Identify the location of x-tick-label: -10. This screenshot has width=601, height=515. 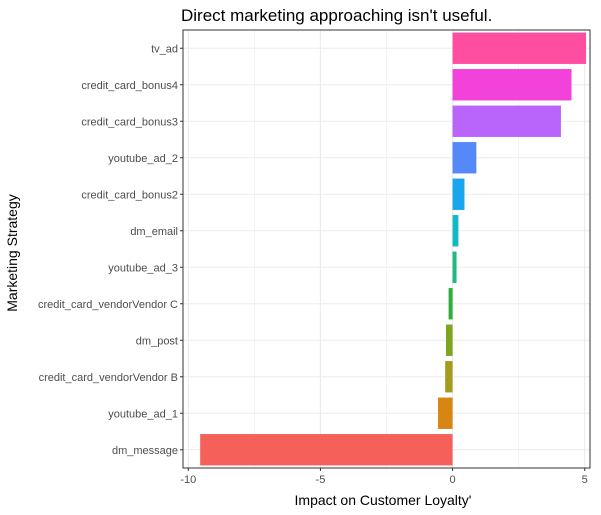
(188, 480).